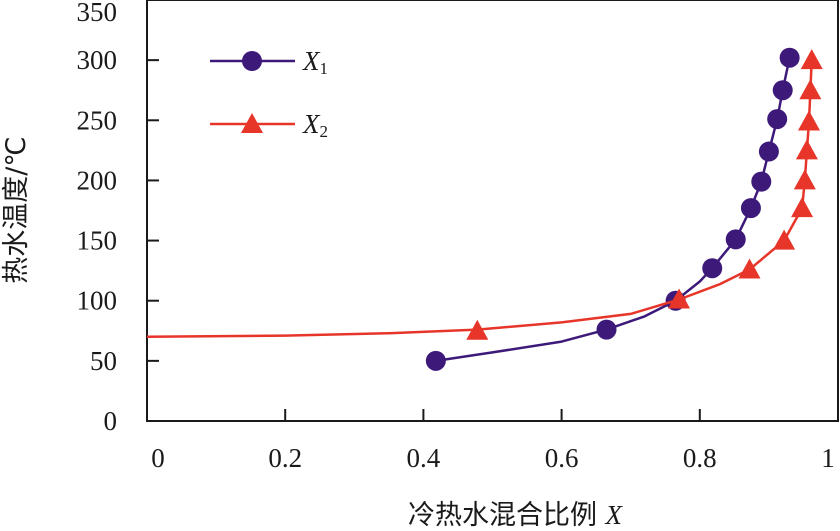 This screenshot has width=840, height=531. Describe the element at coordinates (97, 301) in the screenshot. I see `y-tick-label: 100` at that location.